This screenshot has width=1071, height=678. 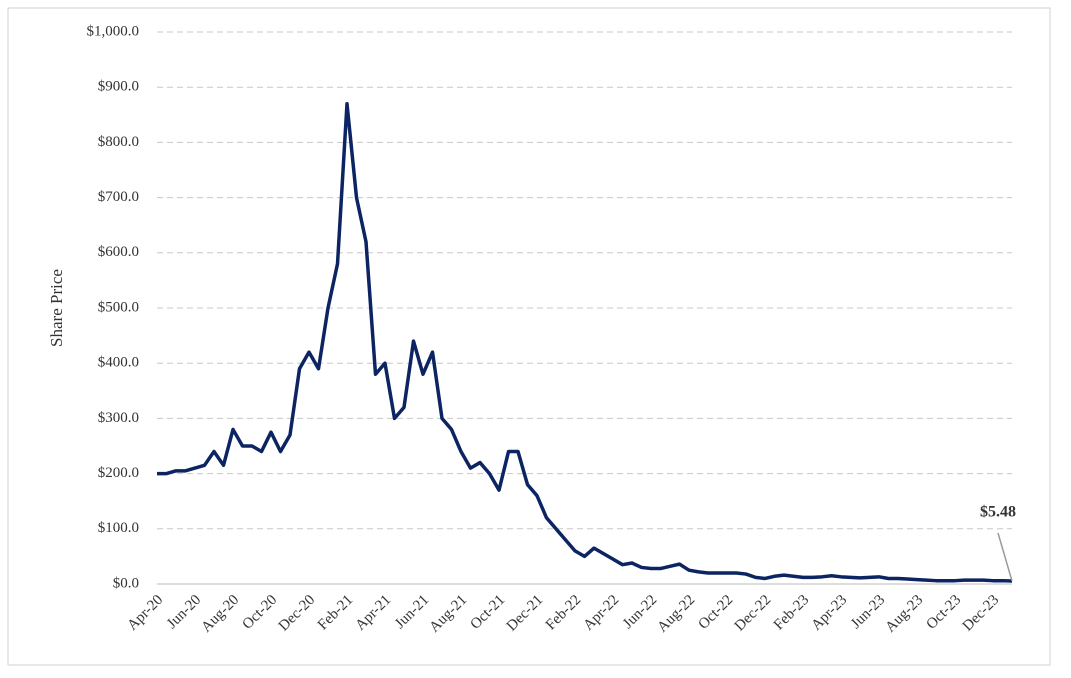 What do you see at coordinates (126, 583) in the screenshot?
I see `y-tick-label: $0.0` at bounding box center [126, 583].